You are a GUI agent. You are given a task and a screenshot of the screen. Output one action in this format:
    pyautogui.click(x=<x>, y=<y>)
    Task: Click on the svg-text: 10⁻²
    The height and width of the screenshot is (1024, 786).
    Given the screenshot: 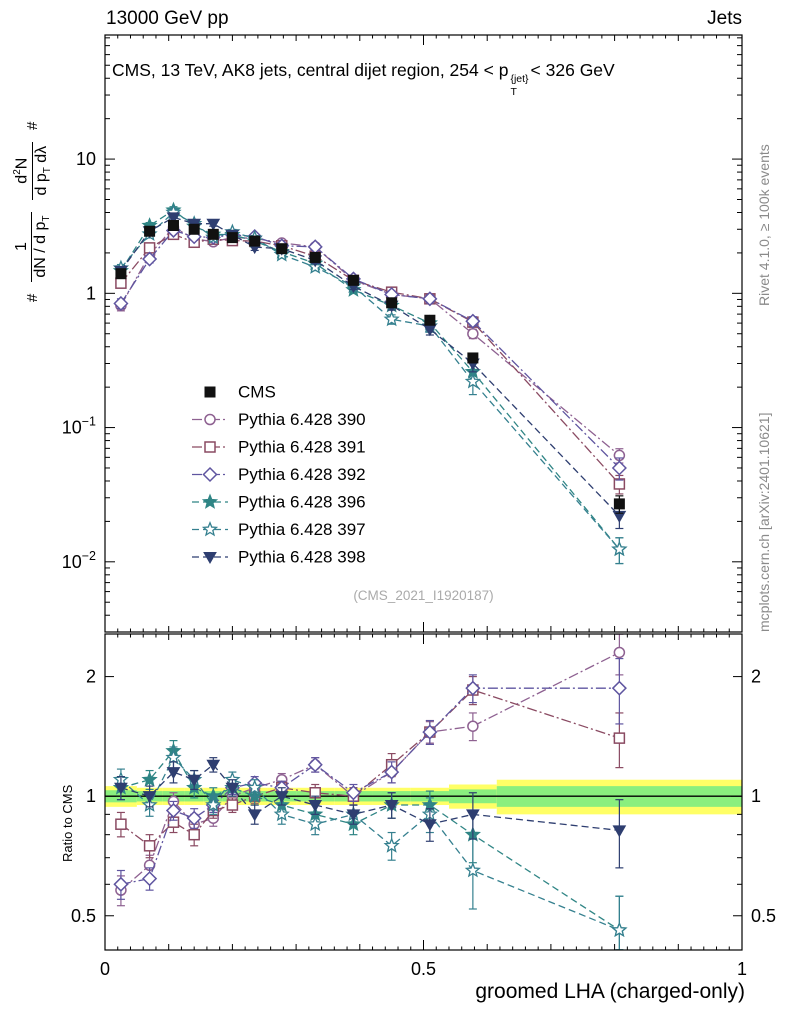 What is the action you would take?
    pyautogui.click(x=79, y=560)
    